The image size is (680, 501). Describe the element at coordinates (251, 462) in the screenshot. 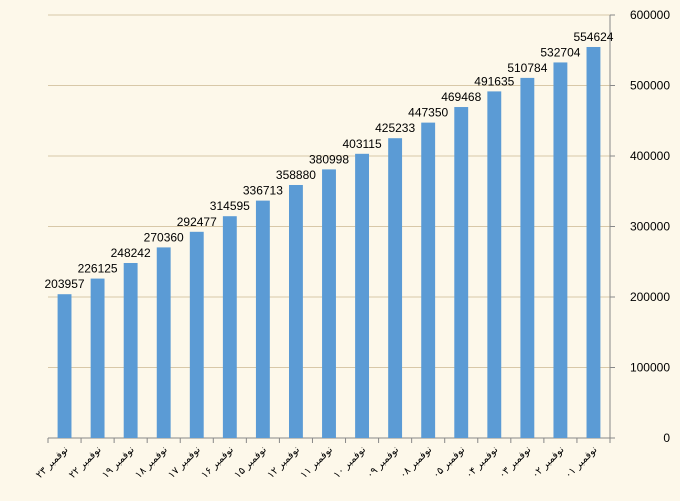

I see `x-tick-label: ۱۵ نوفمبر` at that location.